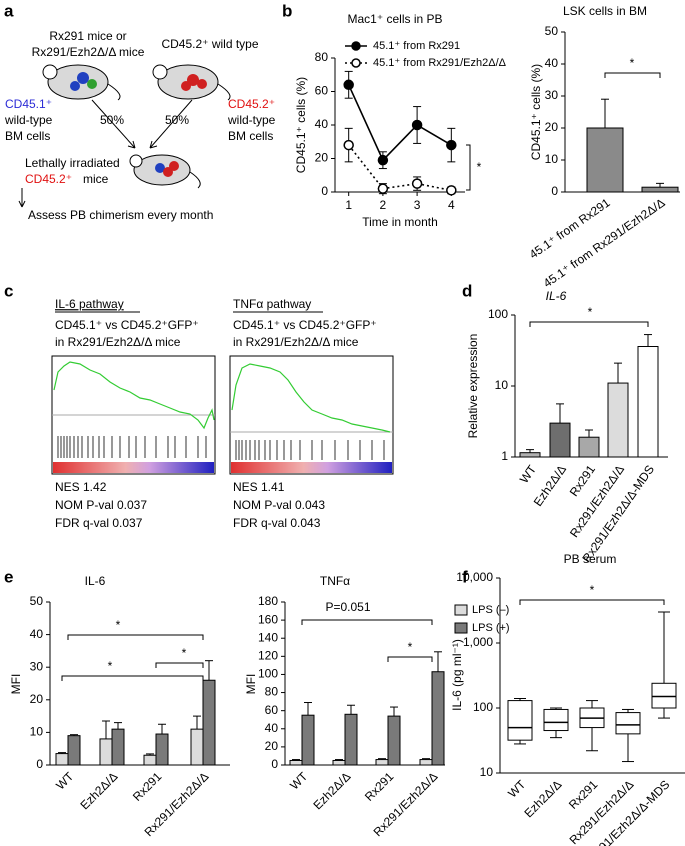 The width and height of the screenshot is (685, 846). What do you see at coordinates (287, 10) in the screenshot?
I see `panel-label: b` at bounding box center [287, 10].